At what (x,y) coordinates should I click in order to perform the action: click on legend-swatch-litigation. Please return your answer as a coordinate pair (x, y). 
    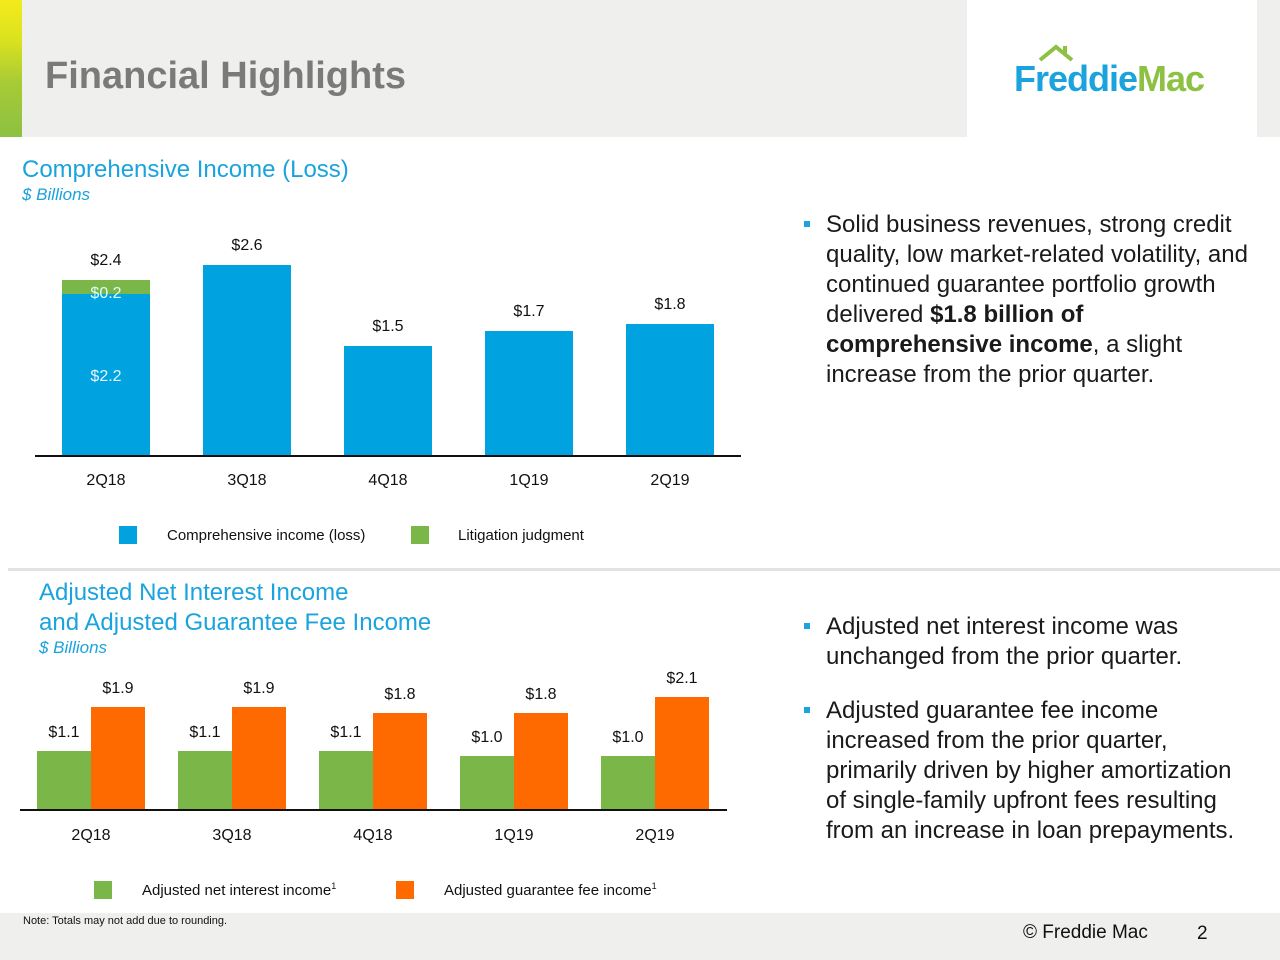
    Looking at the image, I should click on (420, 535).